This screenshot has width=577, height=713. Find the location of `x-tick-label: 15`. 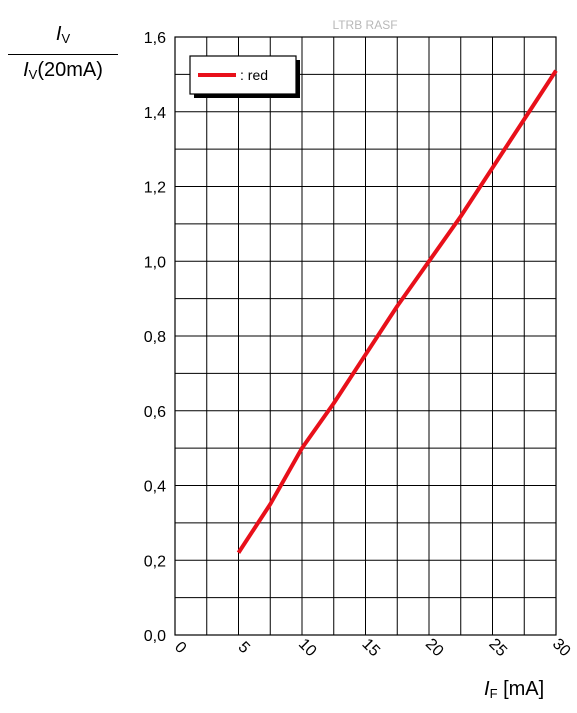

x-tick-label: 15 is located at coordinates (370, 648).